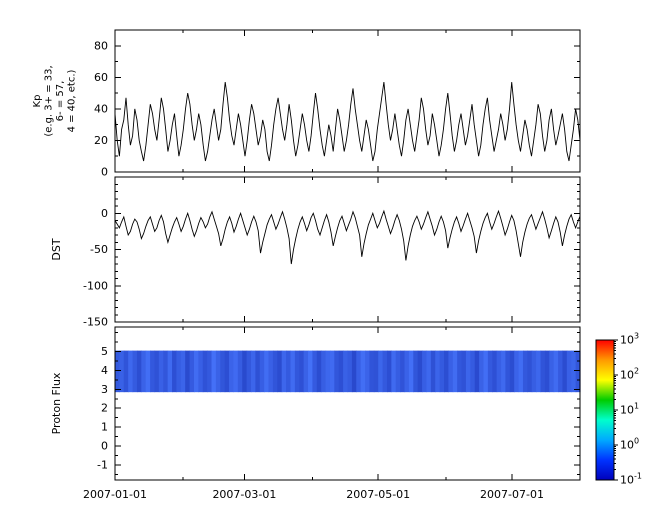 This screenshot has width=665, height=523. I want to click on kp-series-line, so click(347, 122).